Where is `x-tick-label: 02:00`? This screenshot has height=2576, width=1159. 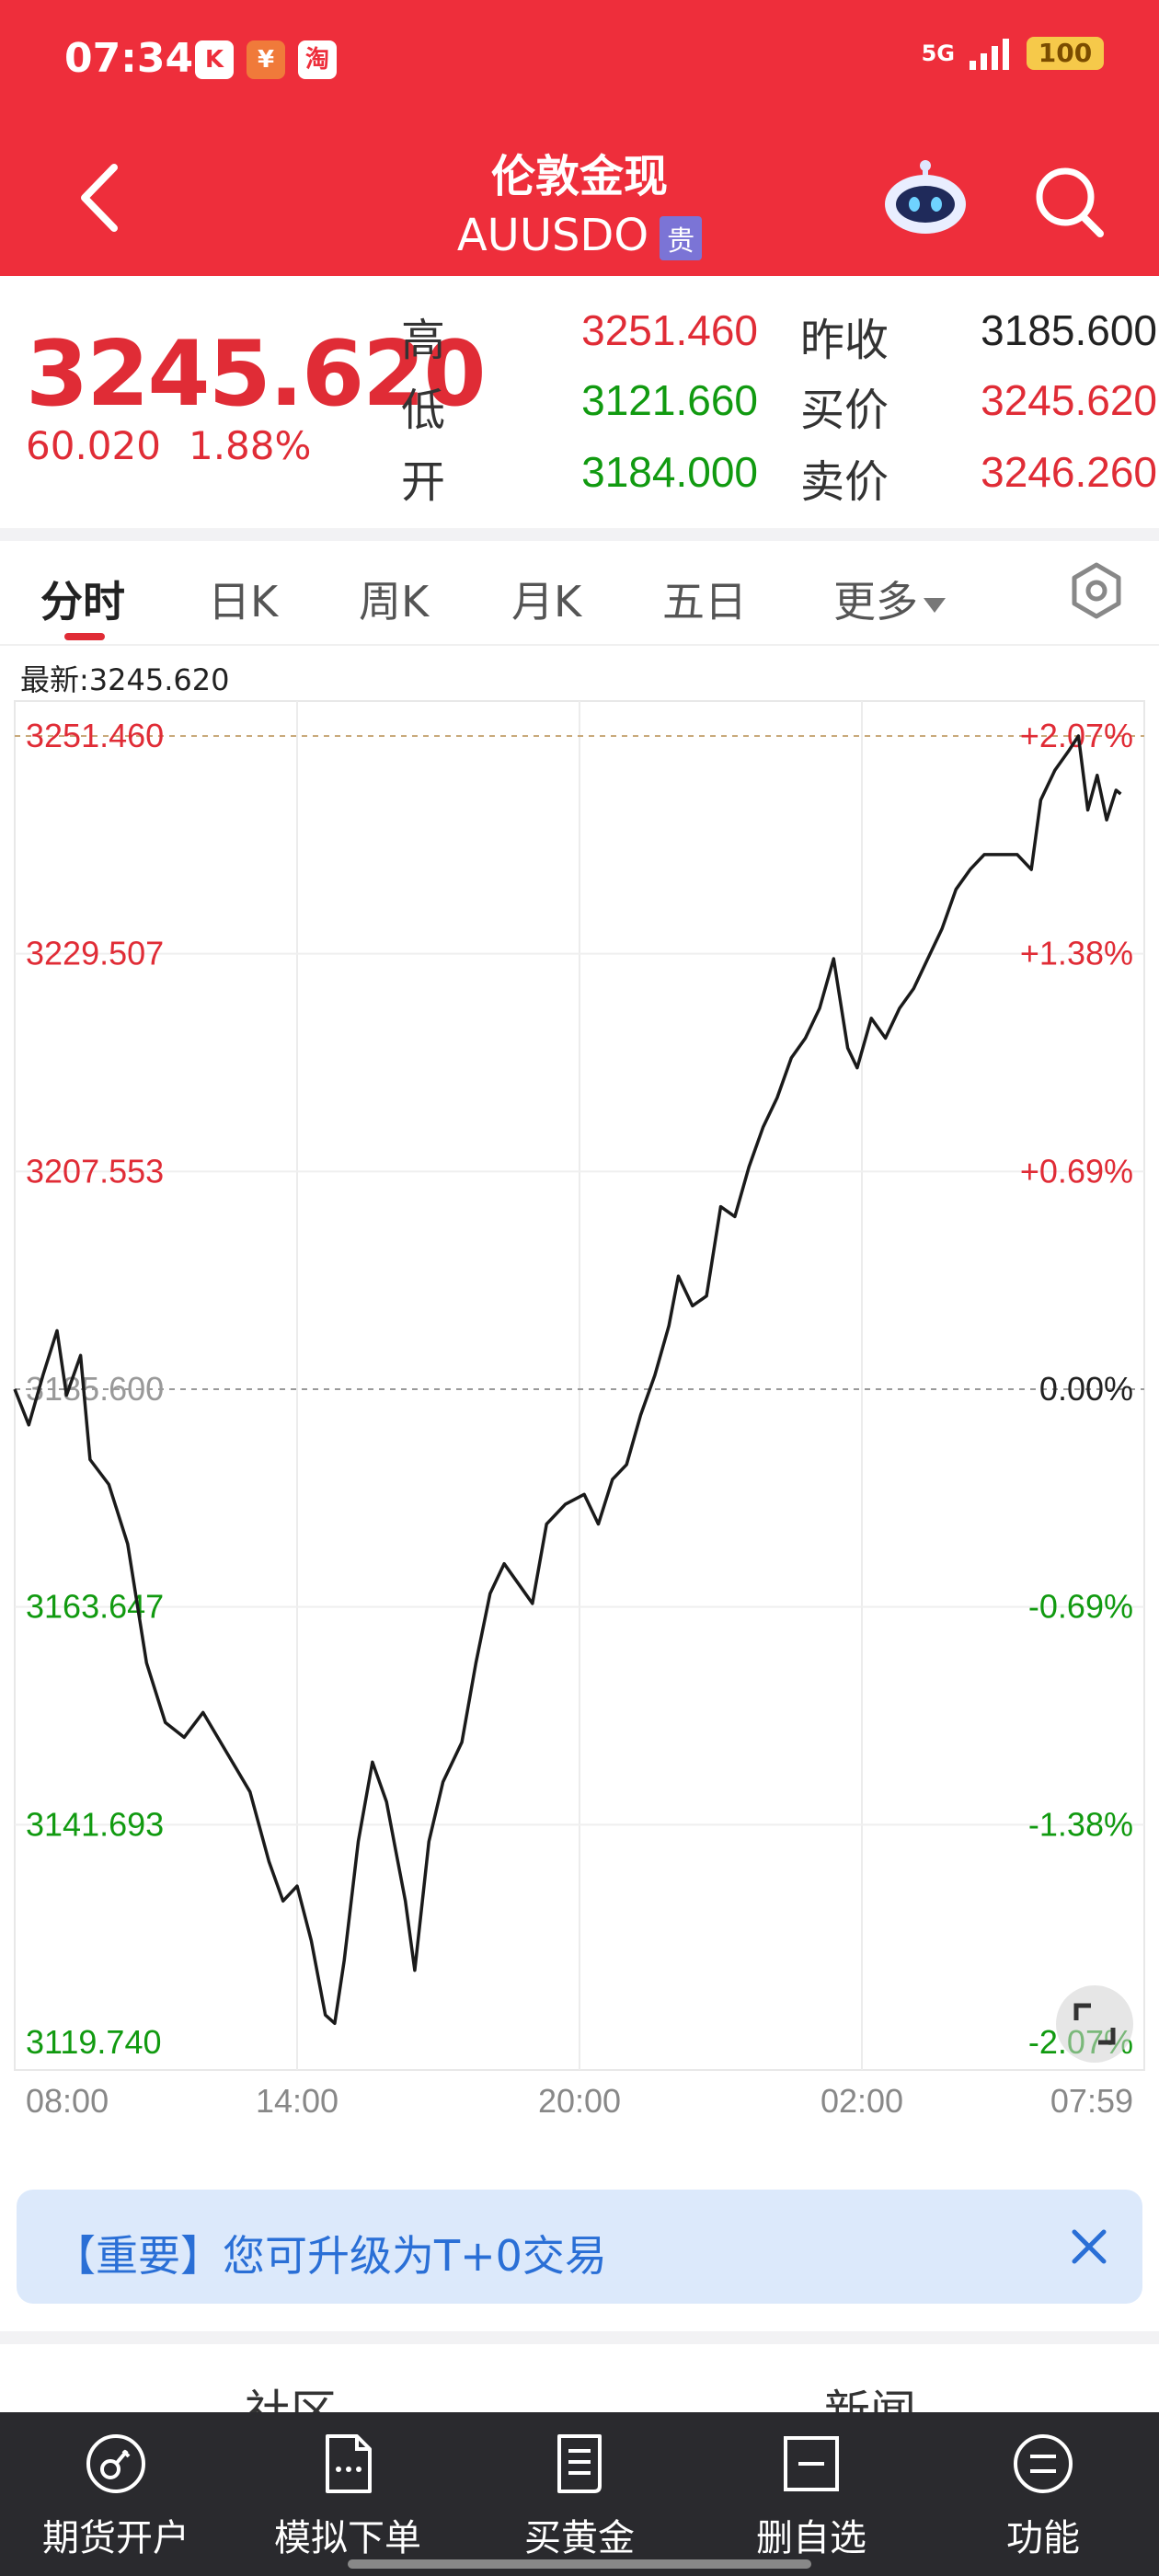
x-tick-label: 02:00 is located at coordinates (861, 2099).